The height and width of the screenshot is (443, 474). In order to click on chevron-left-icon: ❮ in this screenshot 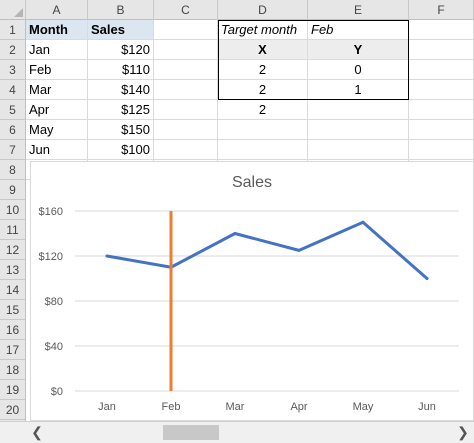, I will do `click(37, 432)`.